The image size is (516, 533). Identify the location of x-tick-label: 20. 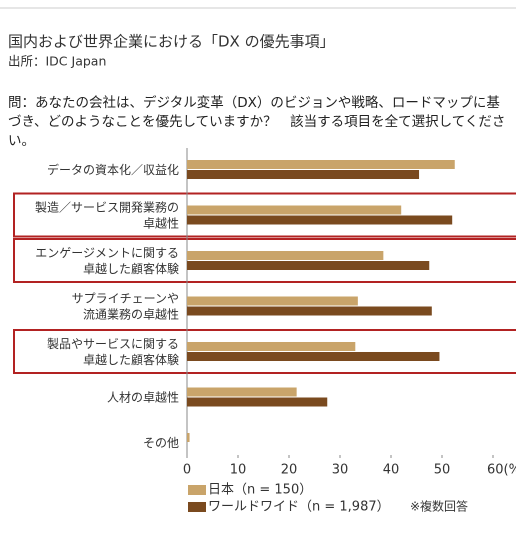
(289, 470).